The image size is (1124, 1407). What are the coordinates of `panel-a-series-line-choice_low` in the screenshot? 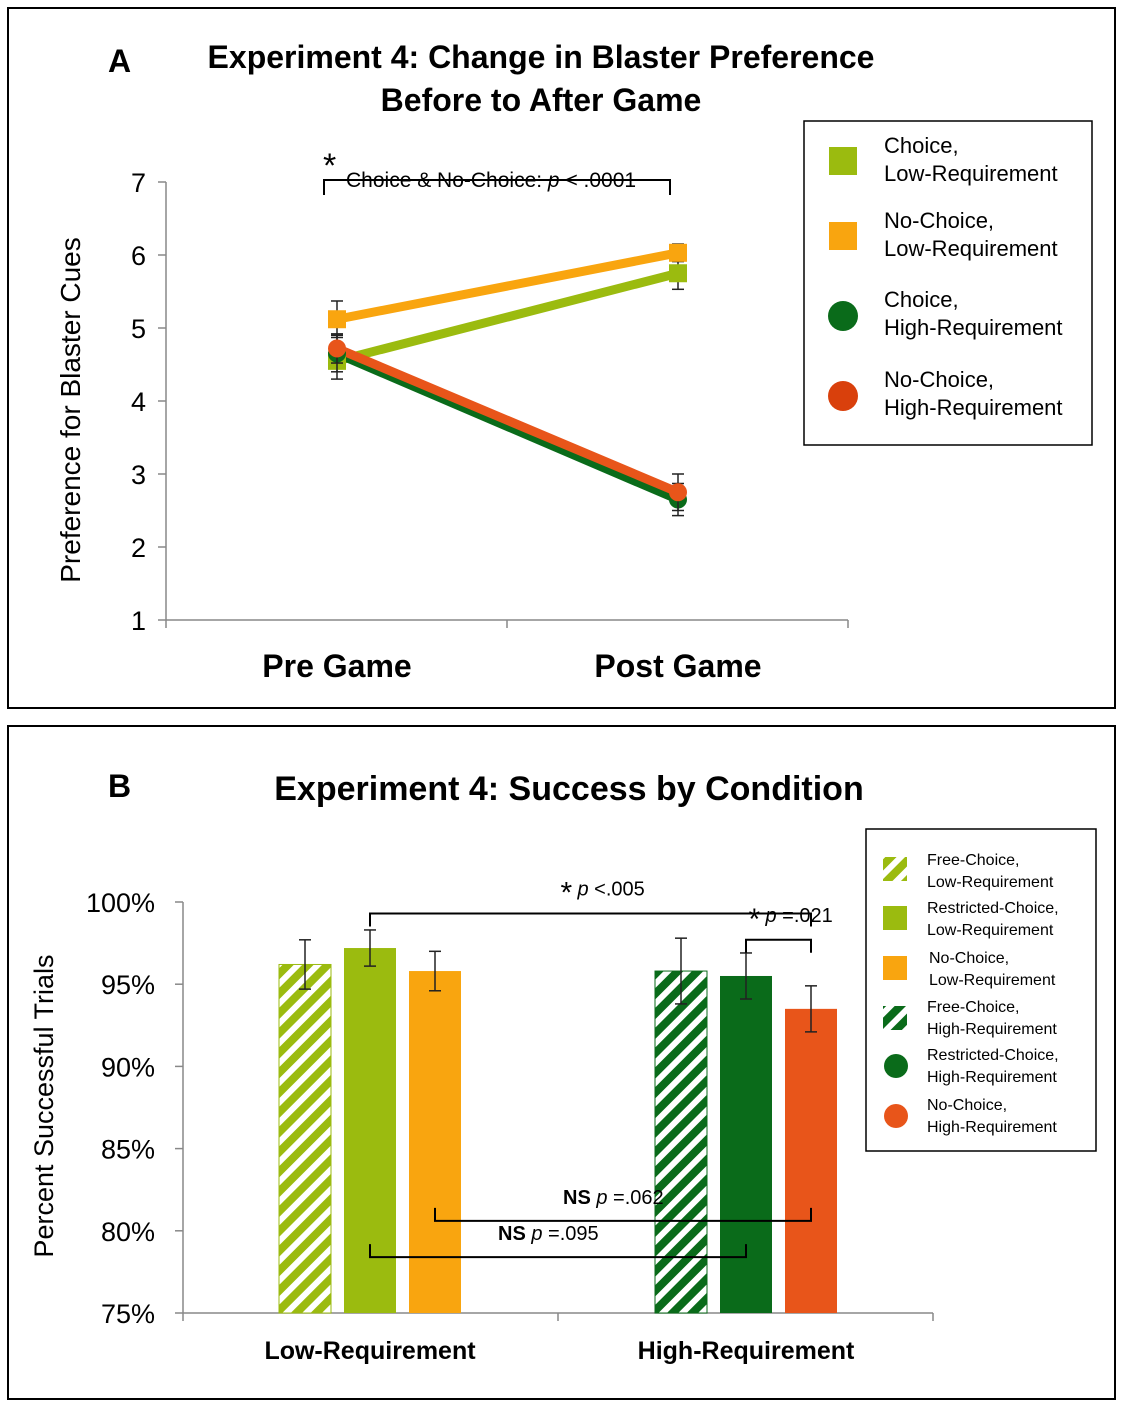 It's located at (507, 317).